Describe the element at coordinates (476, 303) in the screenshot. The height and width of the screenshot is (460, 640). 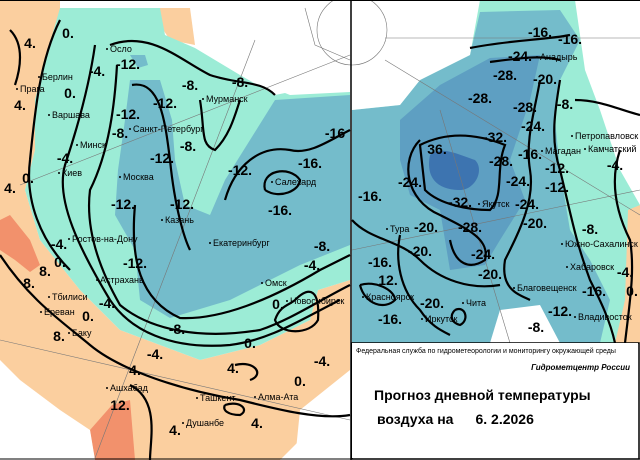
I see `city-label: Чита` at that location.